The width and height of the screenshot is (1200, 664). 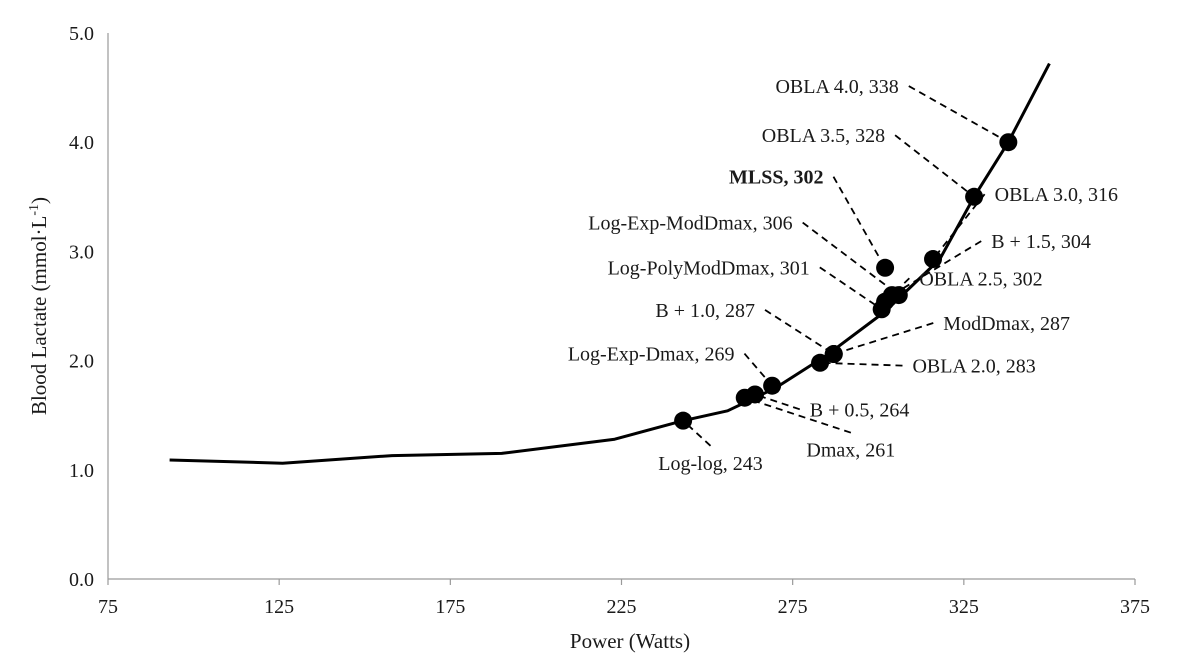 I want to click on threshold-label: Log-PolyModDmax, 301, so click(x=709, y=268).